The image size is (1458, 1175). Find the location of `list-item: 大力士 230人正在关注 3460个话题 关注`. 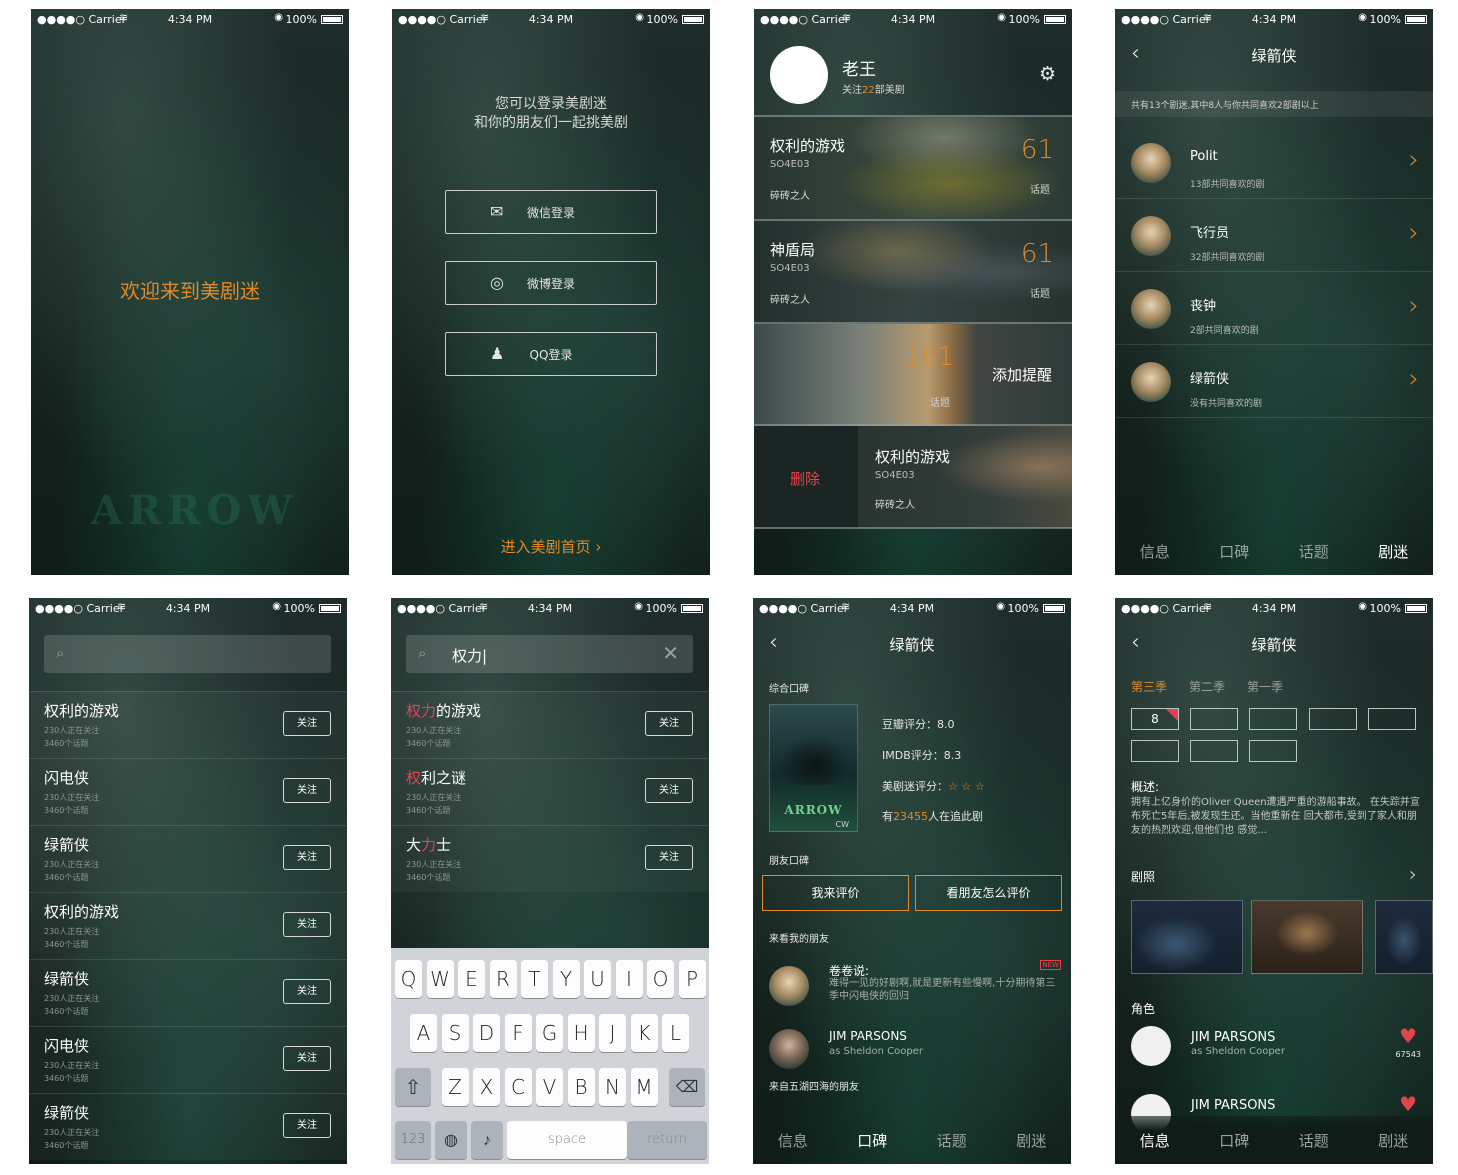

list-item: 大力士 230人正在关注 3460个话题 关注 is located at coordinates (550, 858).